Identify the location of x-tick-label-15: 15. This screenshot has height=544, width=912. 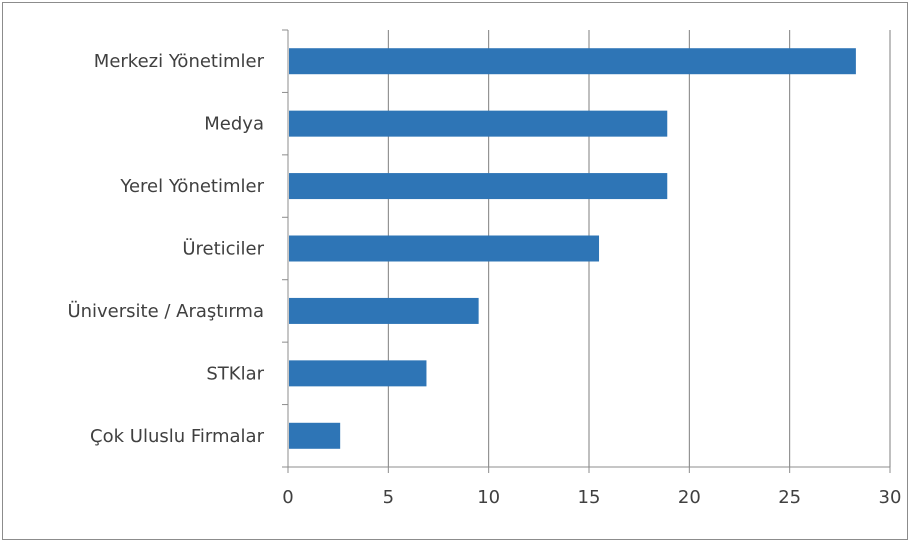
(589, 497).